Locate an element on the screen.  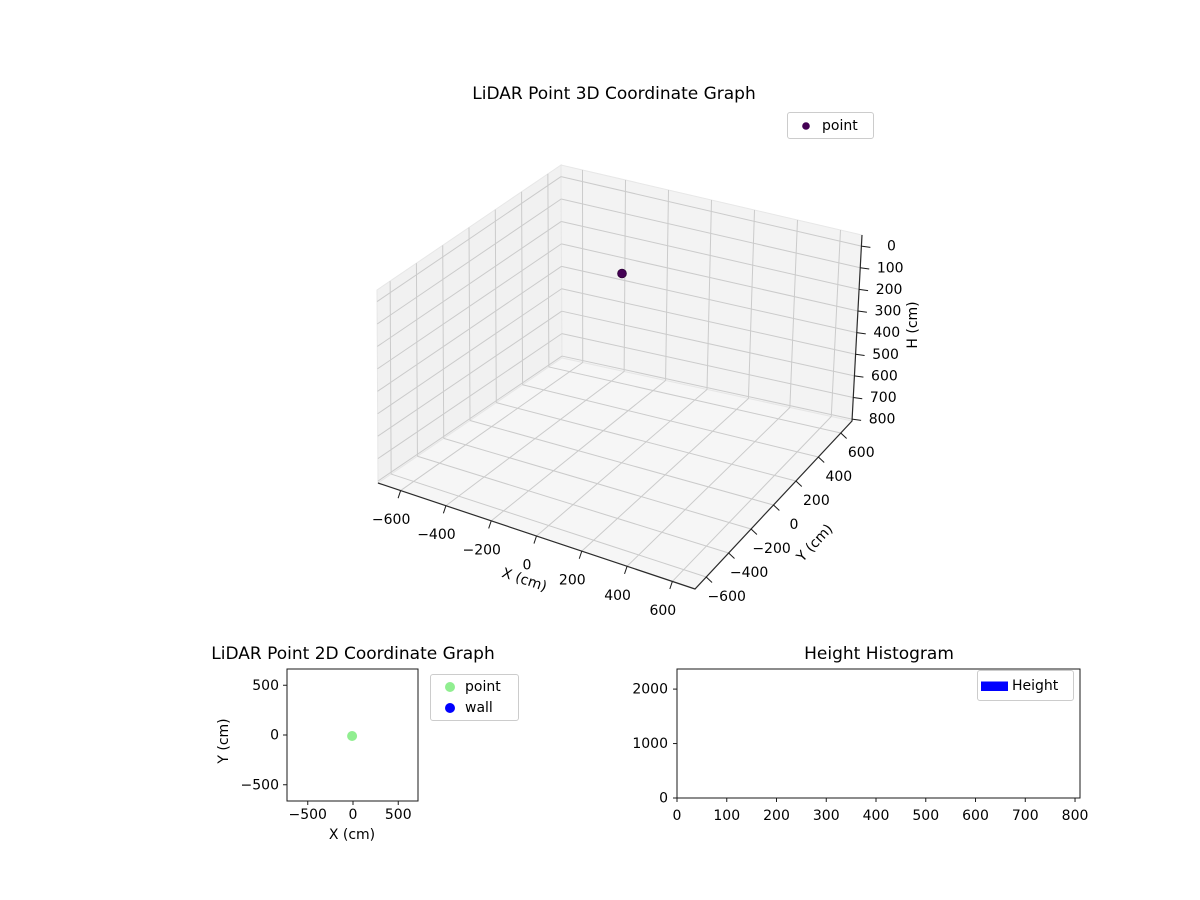
legend-item-height: Height is located at coordinates (1025, 685).